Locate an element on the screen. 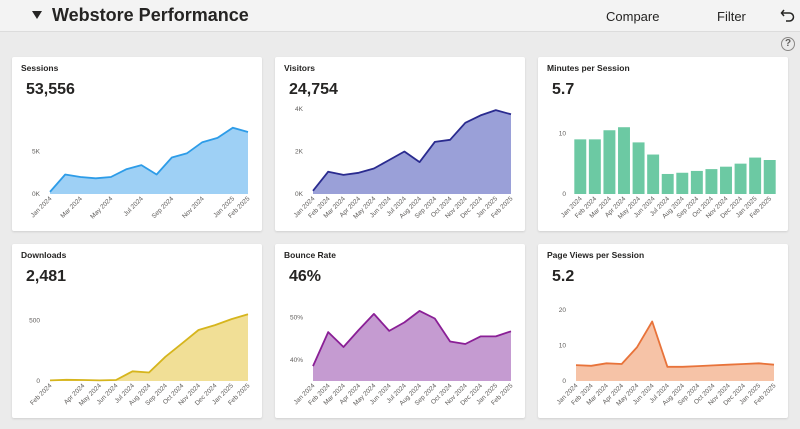  filter-button: Filter is located at coordinates (731, 16).